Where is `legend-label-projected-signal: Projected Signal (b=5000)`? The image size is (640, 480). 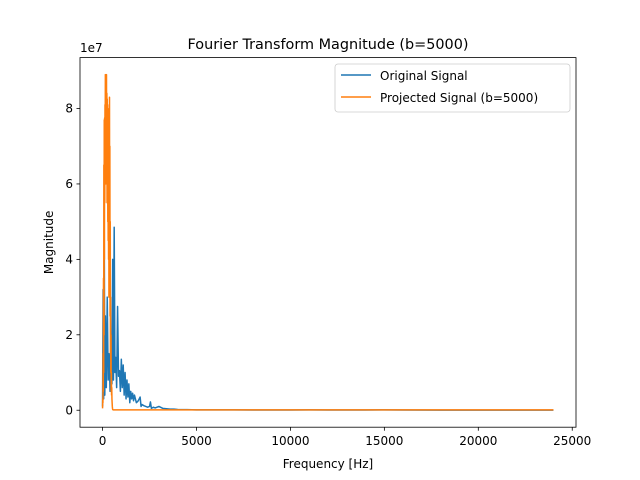 legend-label-projected-signal: Projected Signal (b=5000) is located at coordinates (459, 98).